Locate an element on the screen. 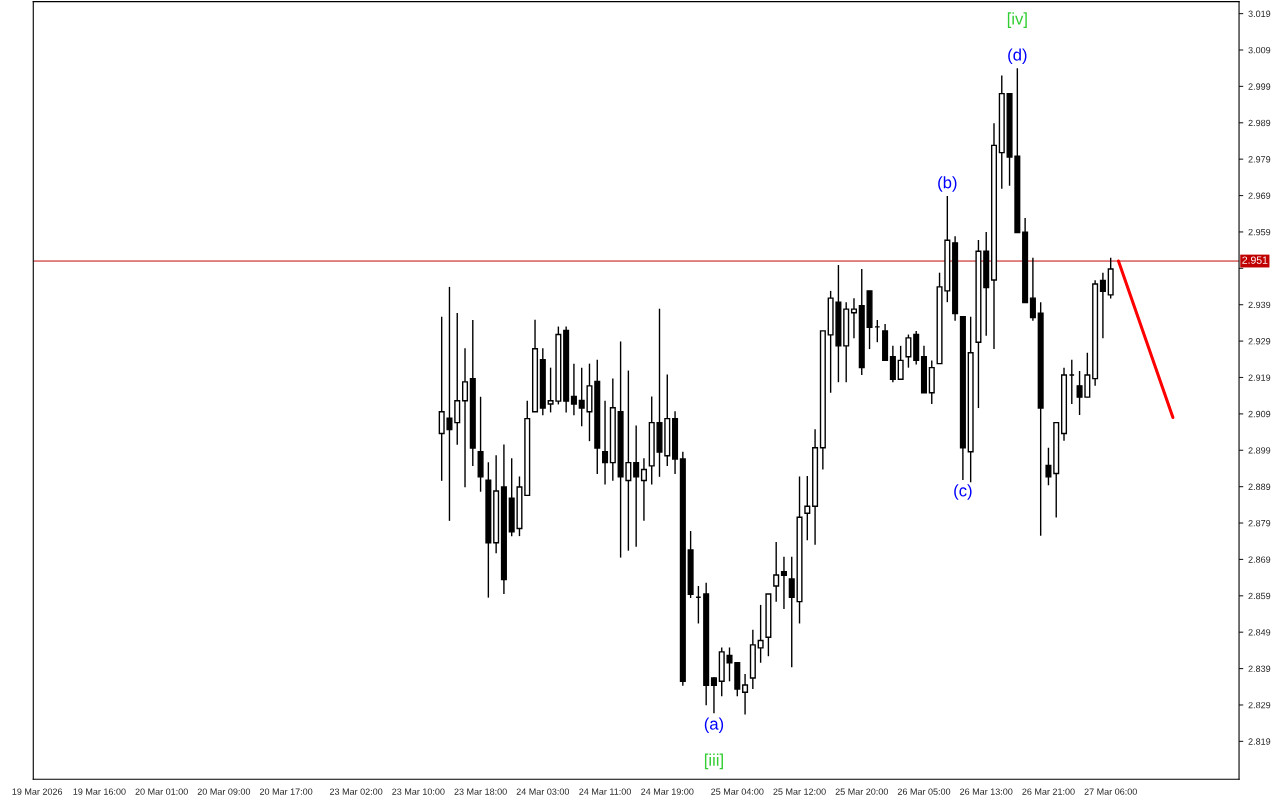 The image size is (1280, 800). annotation: (b) is located at coordinates (947, 184).